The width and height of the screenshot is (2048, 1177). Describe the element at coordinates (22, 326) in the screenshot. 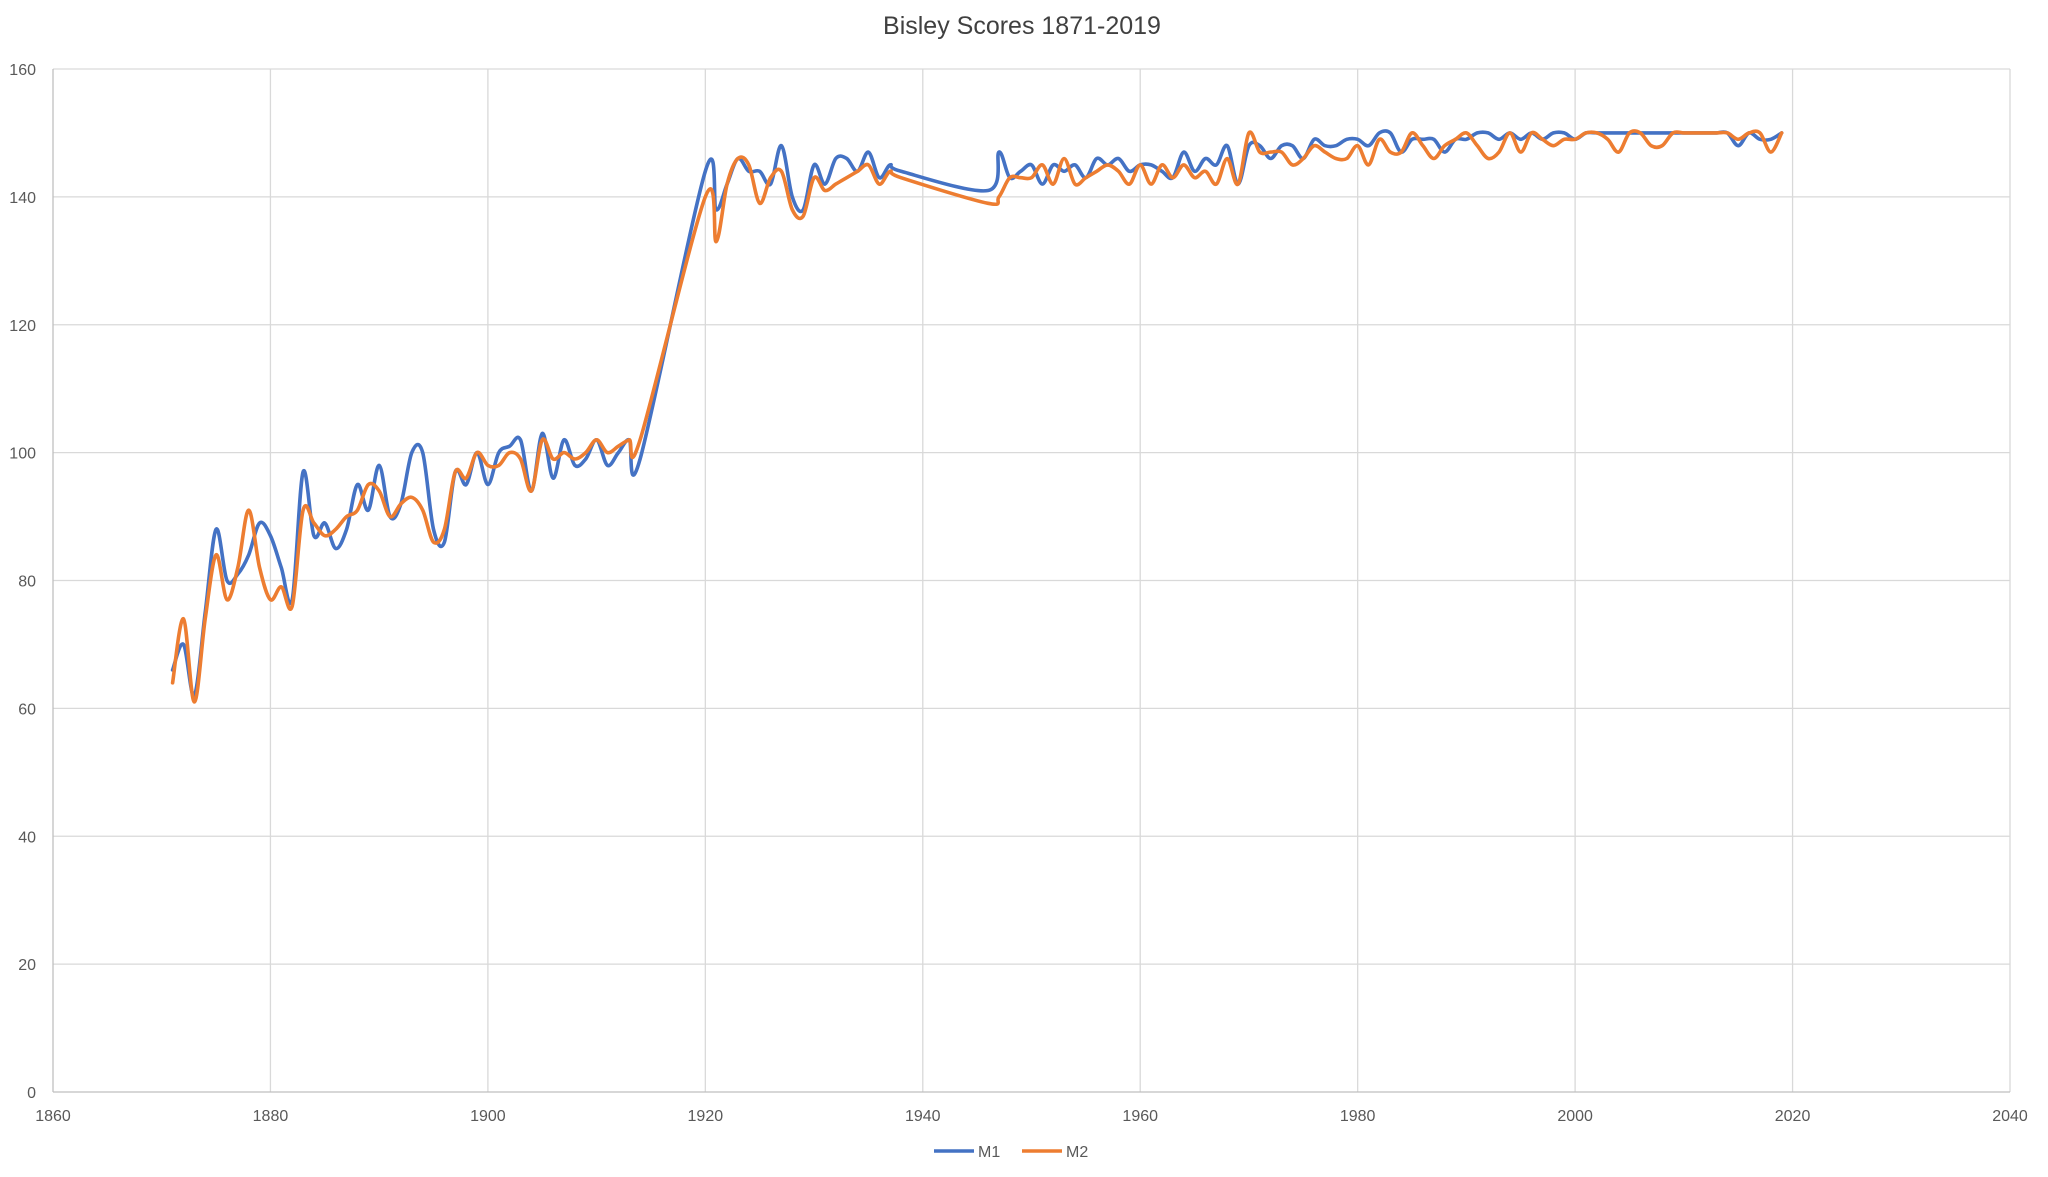

I see `y-tick-label: 120` at that location.